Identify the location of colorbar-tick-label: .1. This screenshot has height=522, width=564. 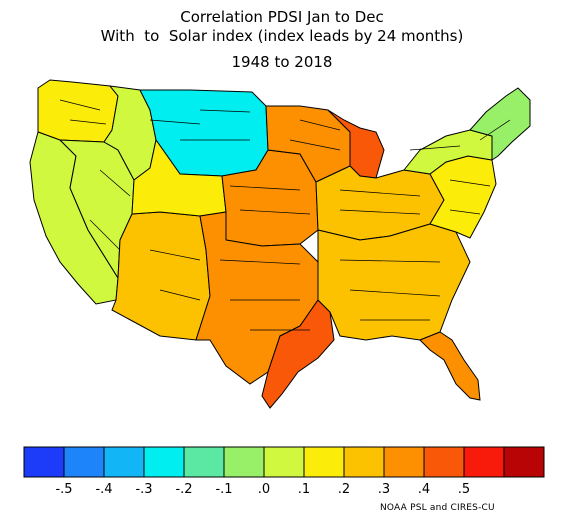
(304, 489).